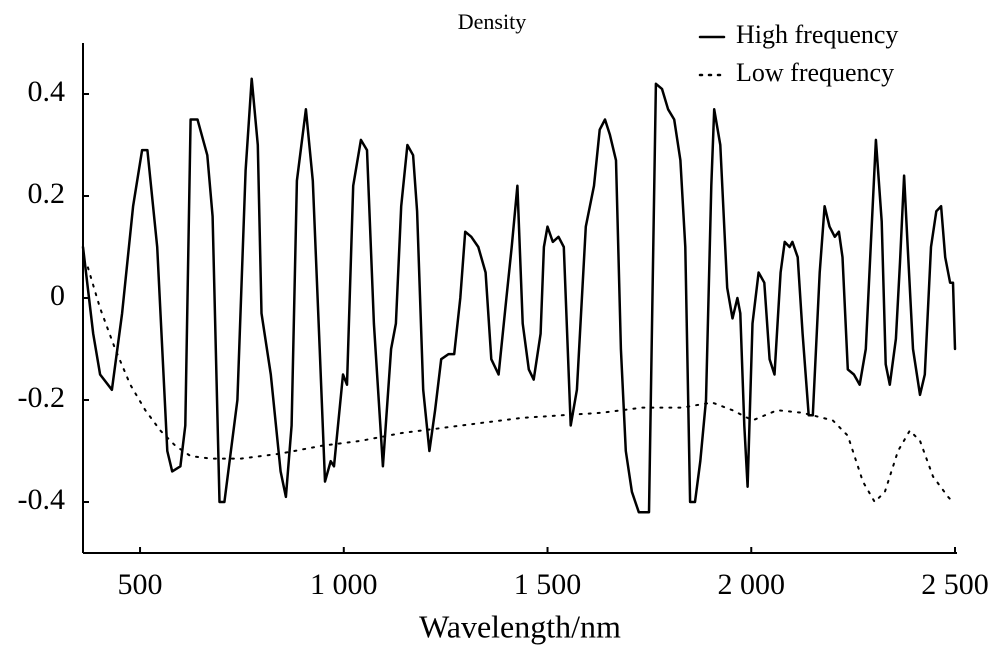 This screenshot has height=655, width=1000. What do you see at coordinates (42, 499) in the screenshot?
I see `y-tick-label: -0.4` at bounding box center [42, 499].